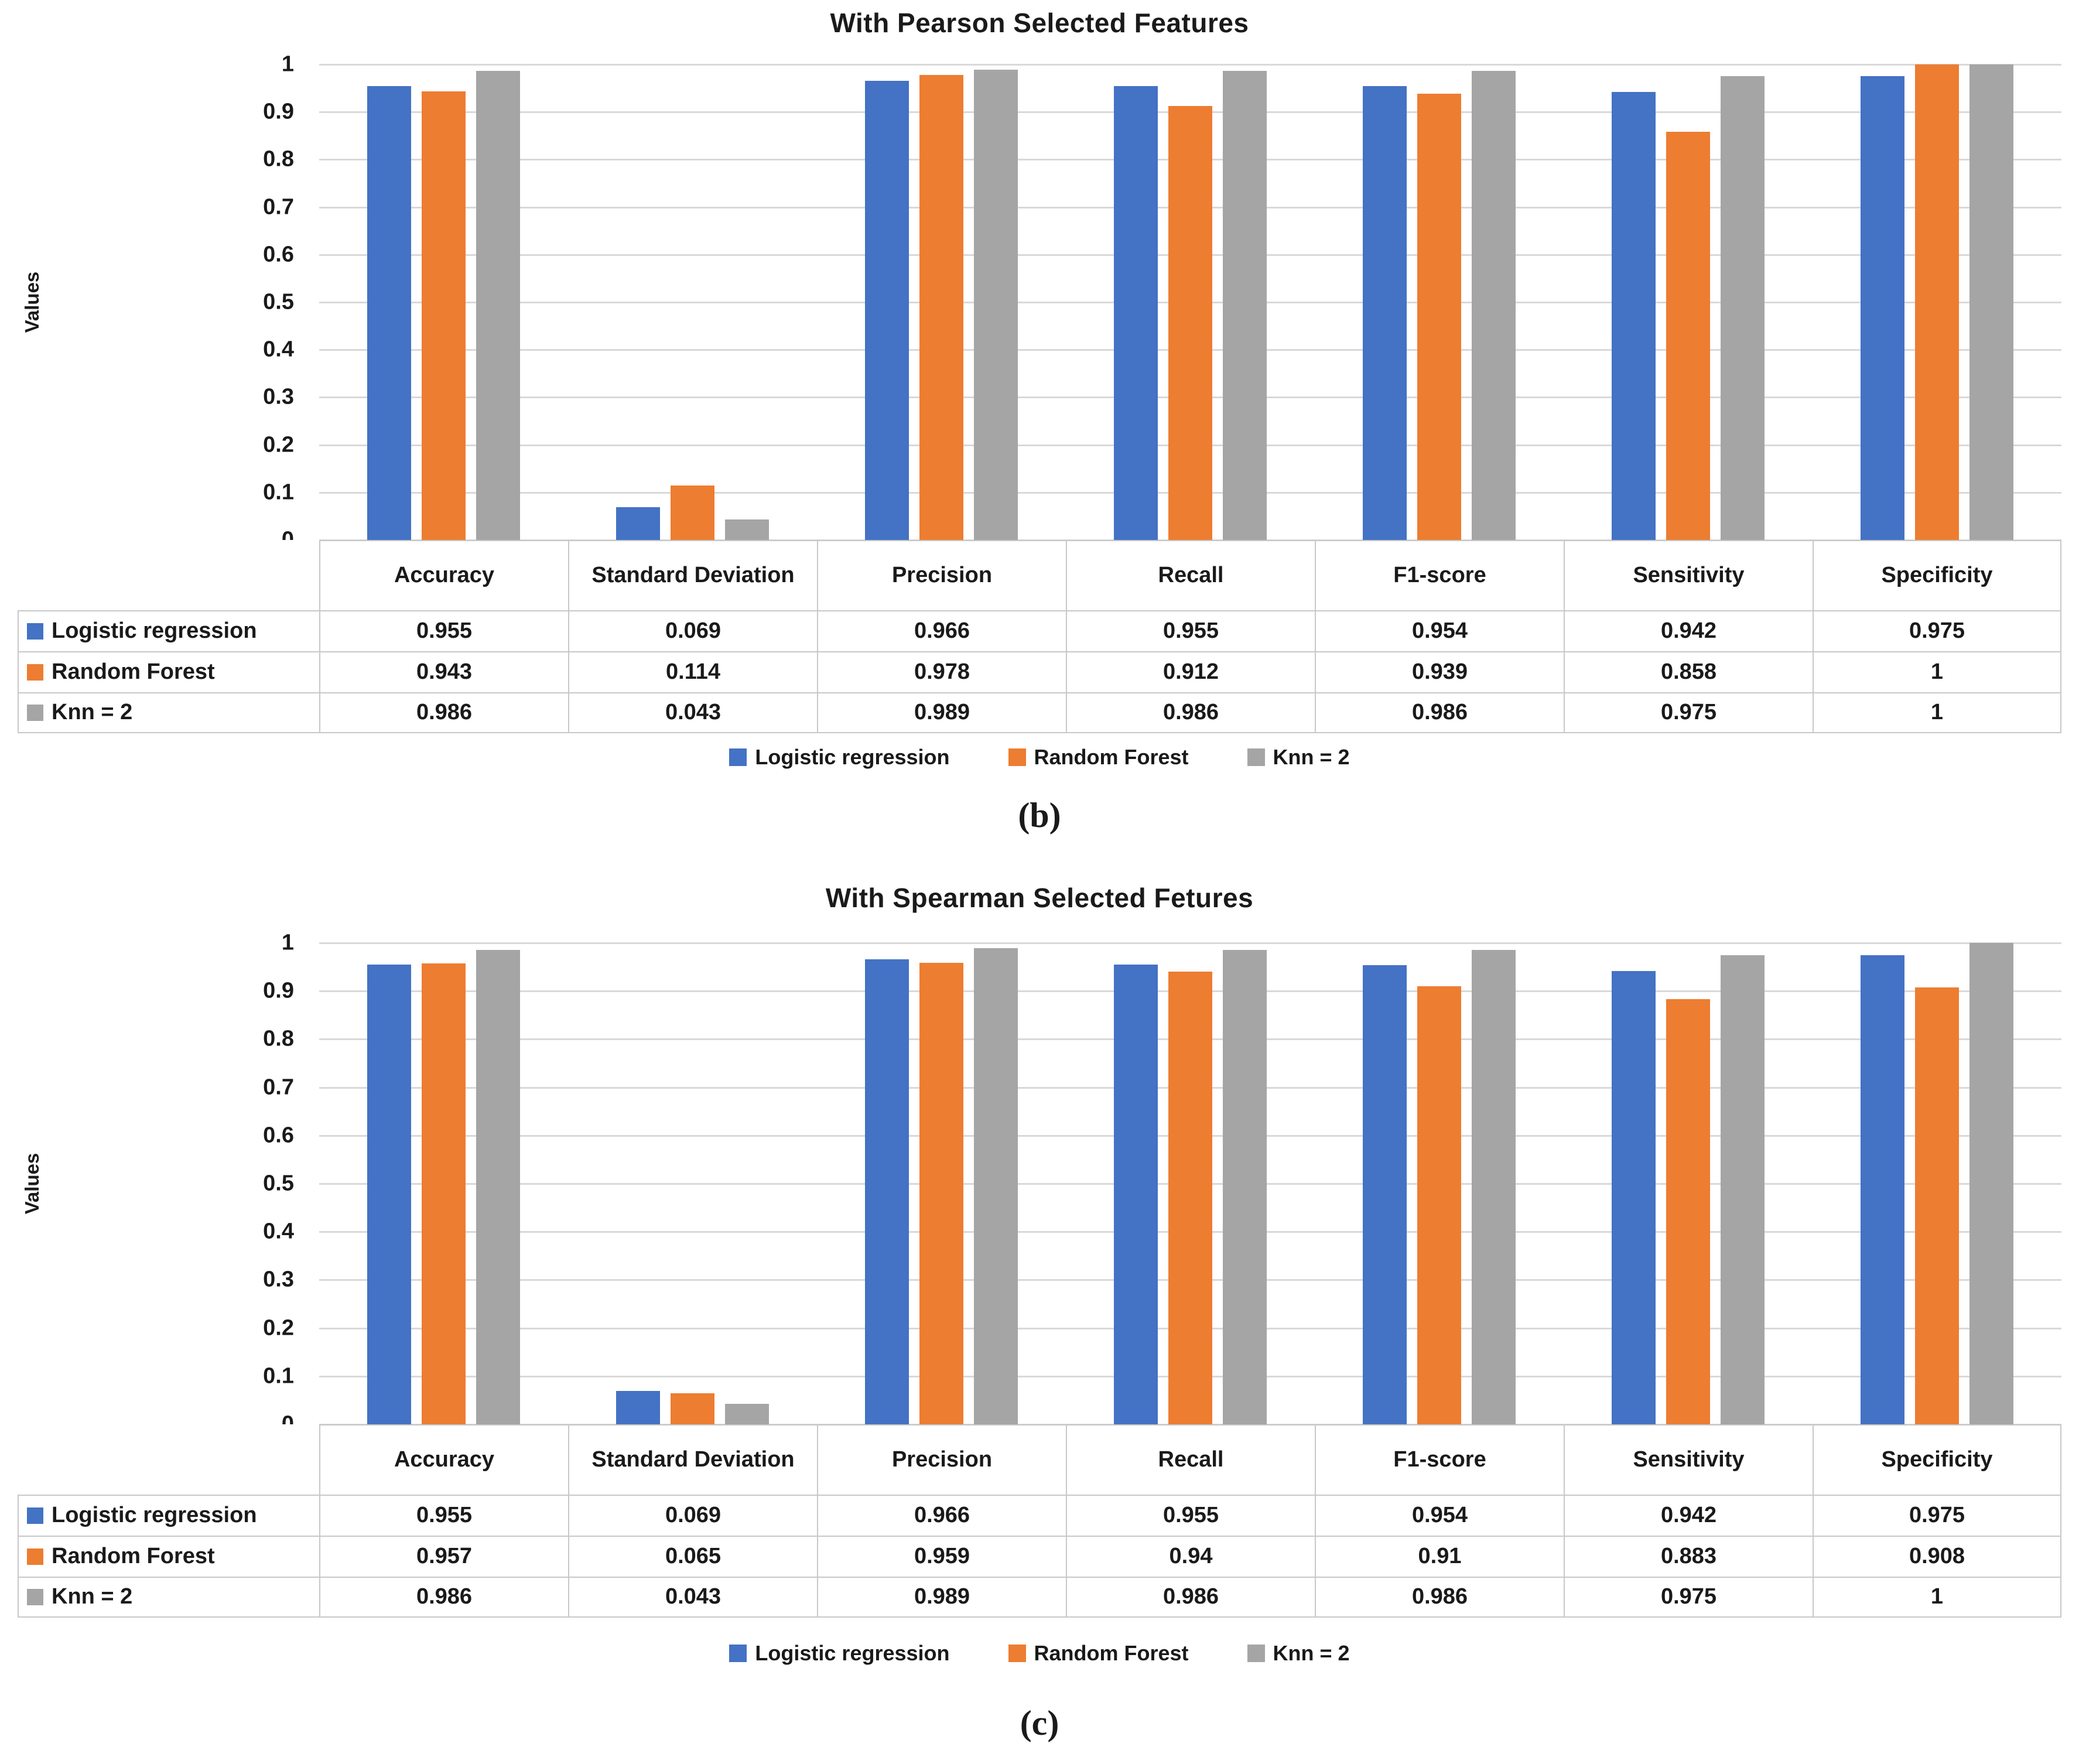 This screenshot has height=1764, width=2079. I want to click on value-cell: 0.91, so click(1439, 1556).